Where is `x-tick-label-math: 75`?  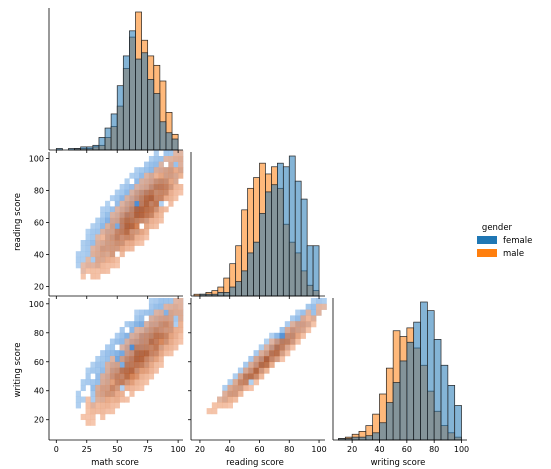 x-tick-label-math: 75 is located at coordinates (148, 449).